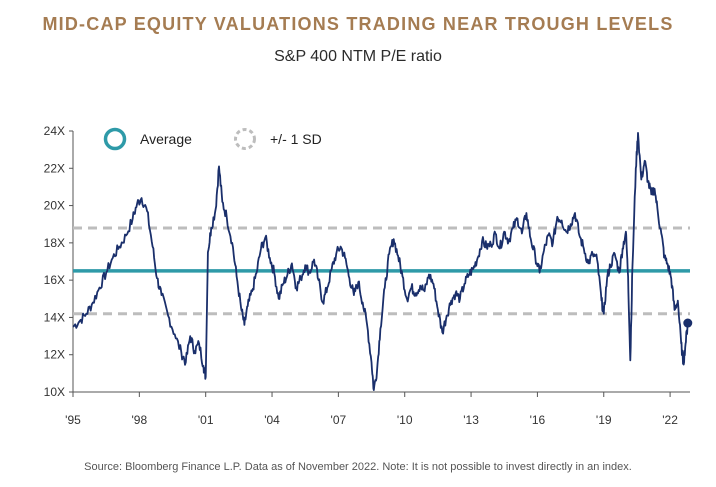  I want to click on y-tick-label: 22X, so click(54, 168).